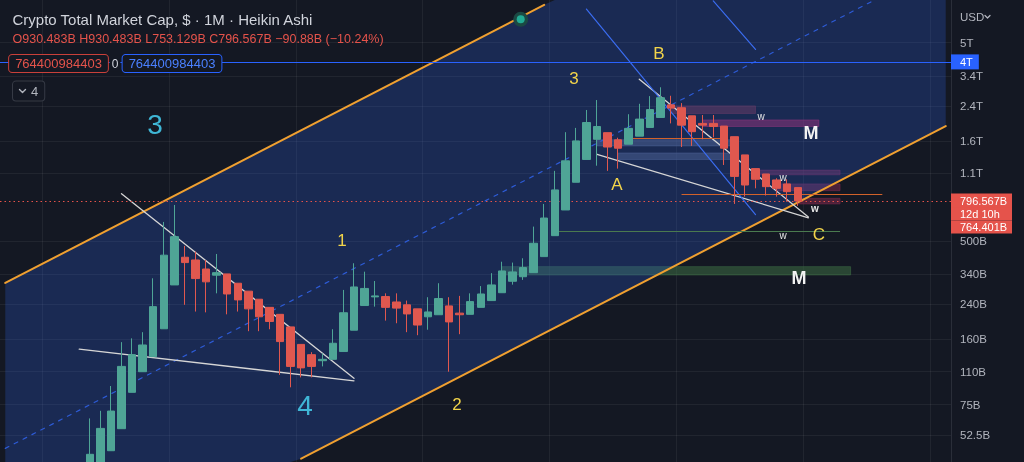 The width and height of the screenshot is (1024, 462). Describe the element at coordinates (974, 339) in the screenshot. I see `y-tick-label: 160B` at that location.